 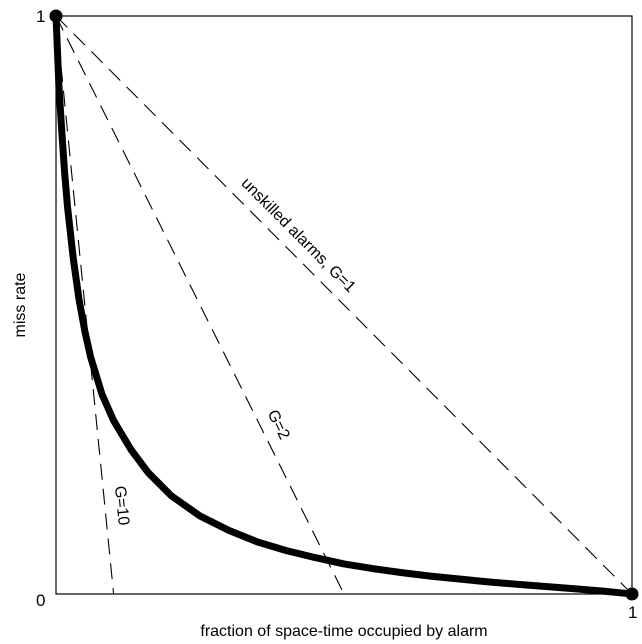 I want to click on curve-start-marker, so click(x=56, y=16).